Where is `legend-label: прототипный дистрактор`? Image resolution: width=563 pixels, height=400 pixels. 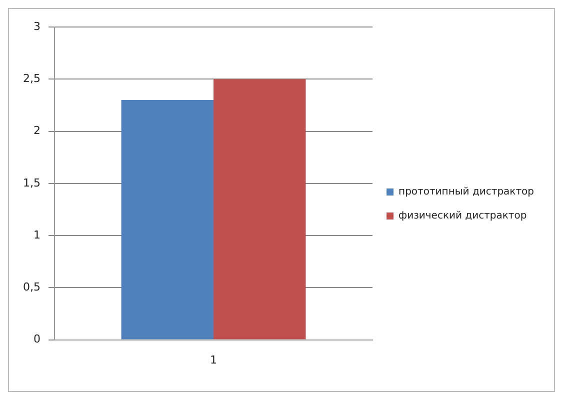 legend-label: прототипный дистрактор is located at coordinates (466, 192).